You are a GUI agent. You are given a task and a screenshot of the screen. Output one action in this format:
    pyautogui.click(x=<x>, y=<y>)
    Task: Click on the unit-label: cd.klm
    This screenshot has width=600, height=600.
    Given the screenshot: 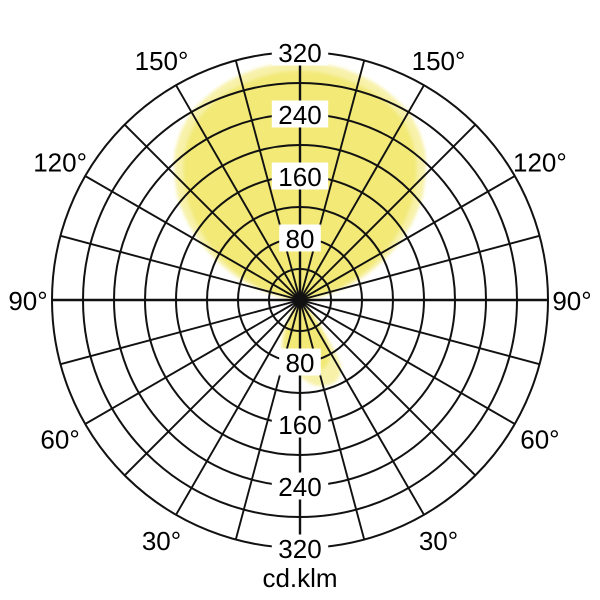 What is the action you would take?
    pyautogui.click(x=299, y=578)
    